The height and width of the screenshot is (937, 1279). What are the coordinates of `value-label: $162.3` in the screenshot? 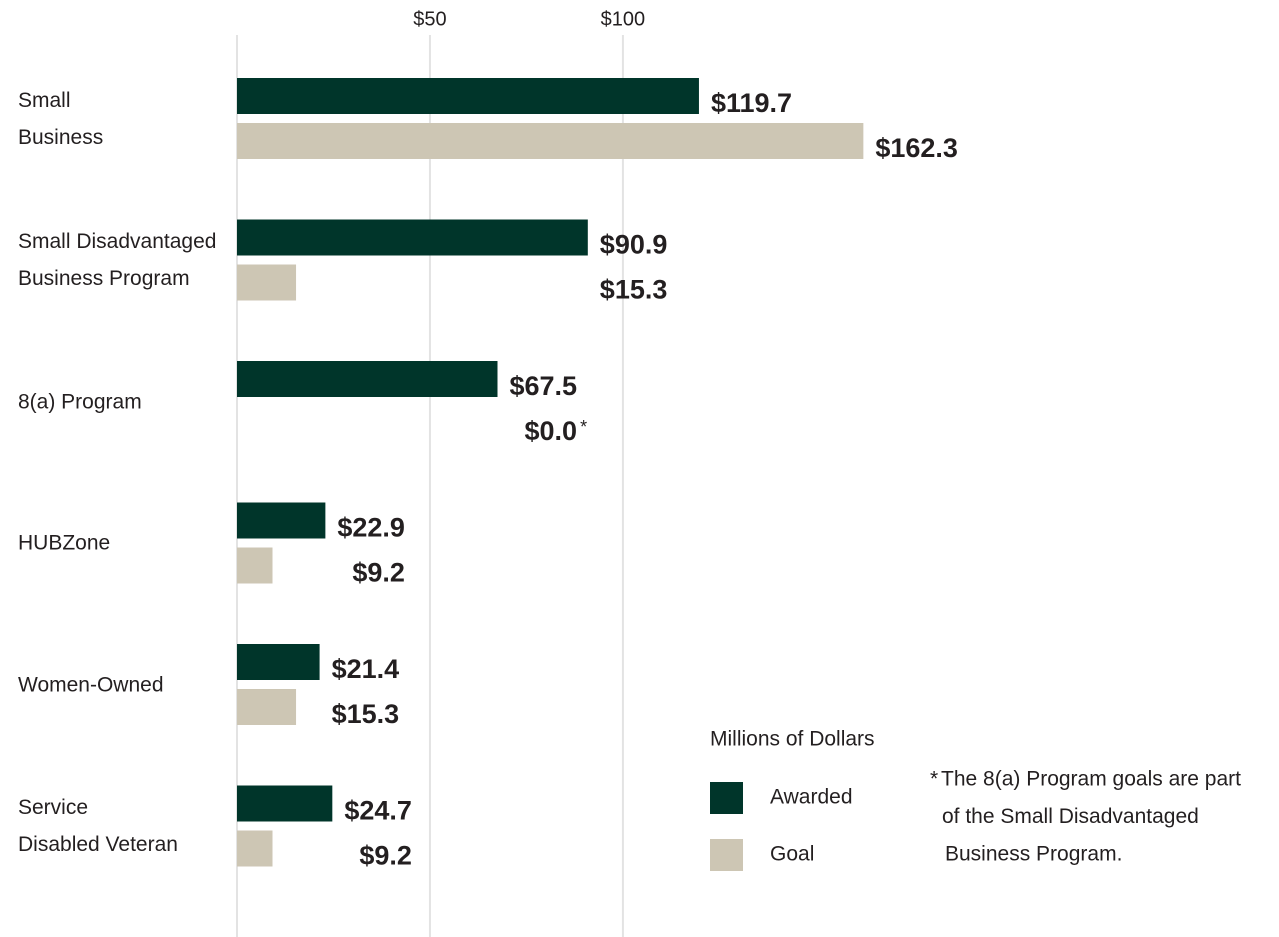 It's located at (916, 148).